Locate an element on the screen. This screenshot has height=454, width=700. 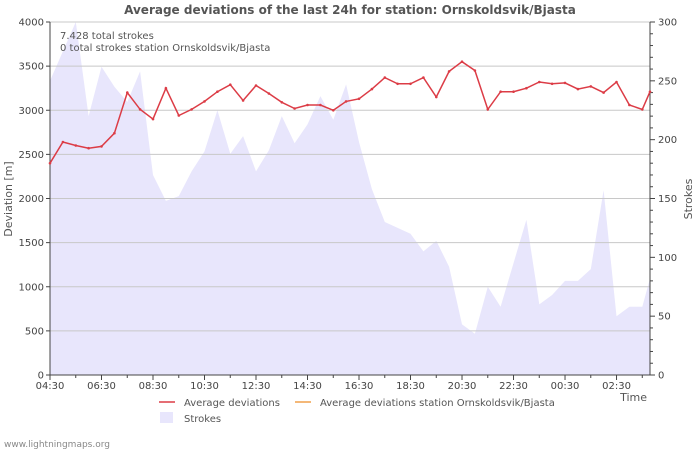
y-left-tick-label-3000: 3000 is located at coordinates (31, 111).